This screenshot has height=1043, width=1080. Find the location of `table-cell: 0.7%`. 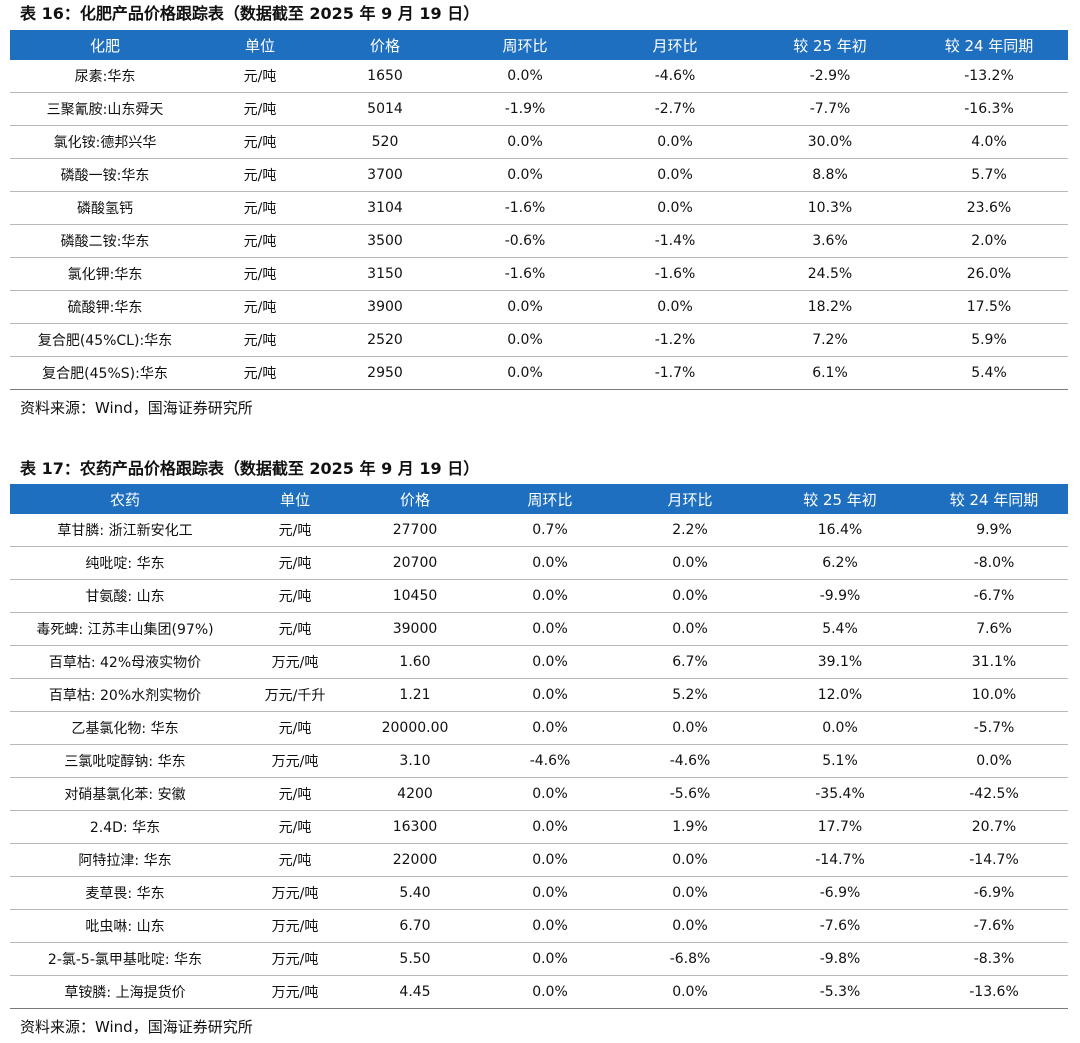

table-cell: 0.7% is located at coordinates (550, 530).